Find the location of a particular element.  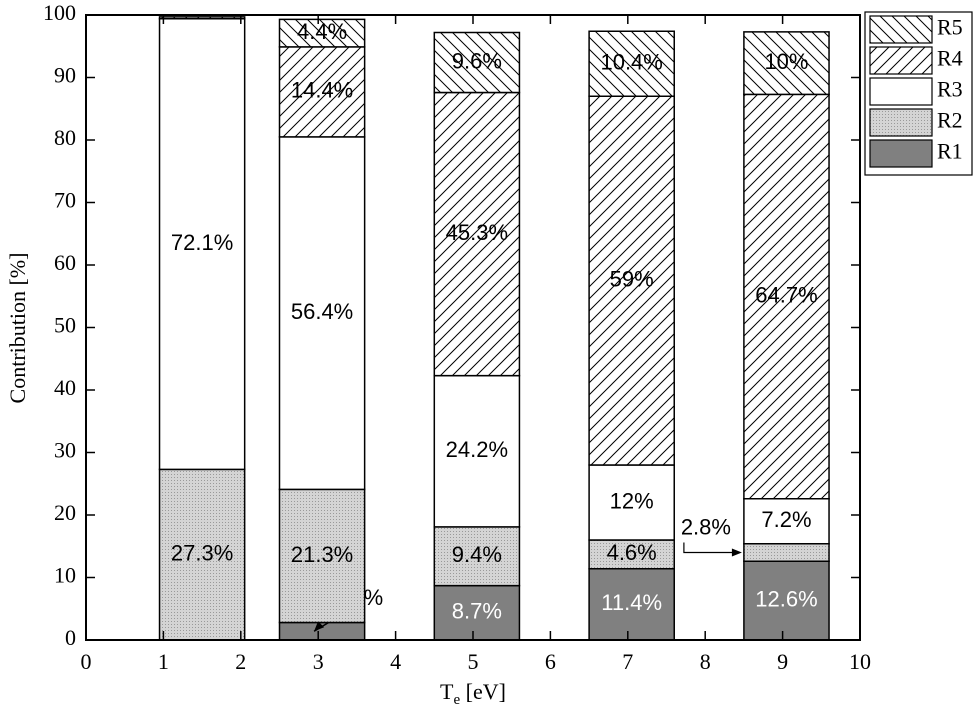

y-tick-label: 80 is located at coordinates (65, 137).